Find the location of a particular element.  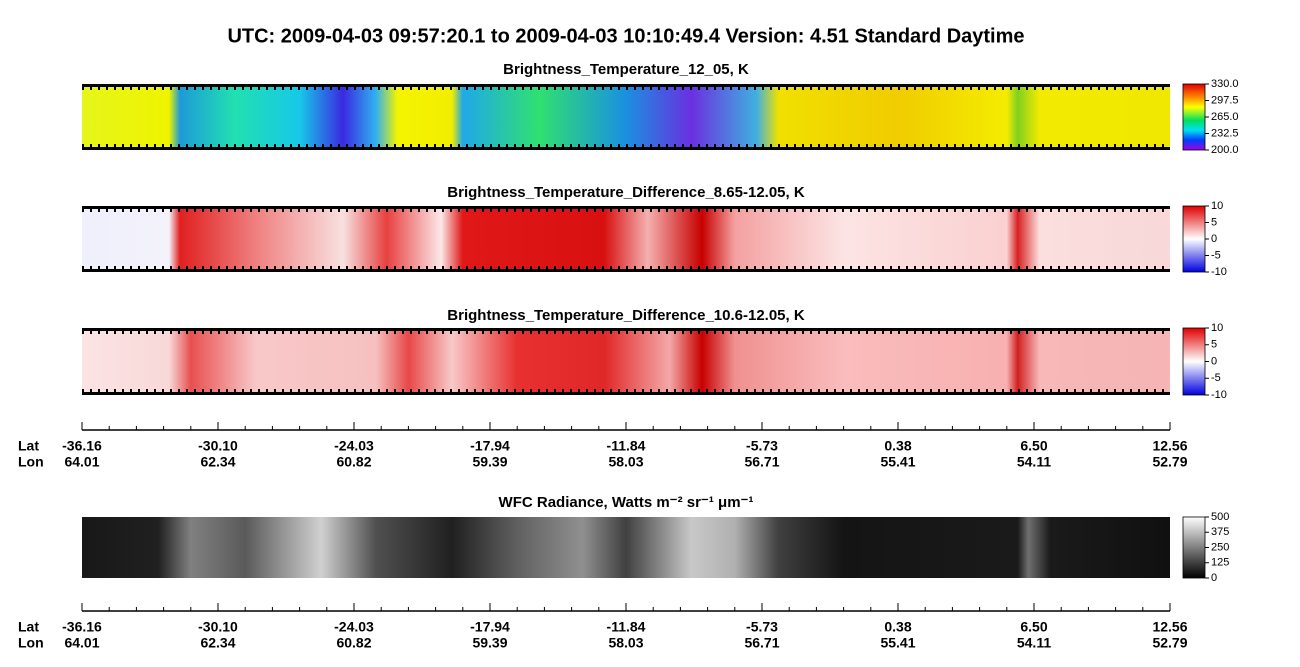

colorbar-tick-label: 375 is located at coordinates (1220, 532).